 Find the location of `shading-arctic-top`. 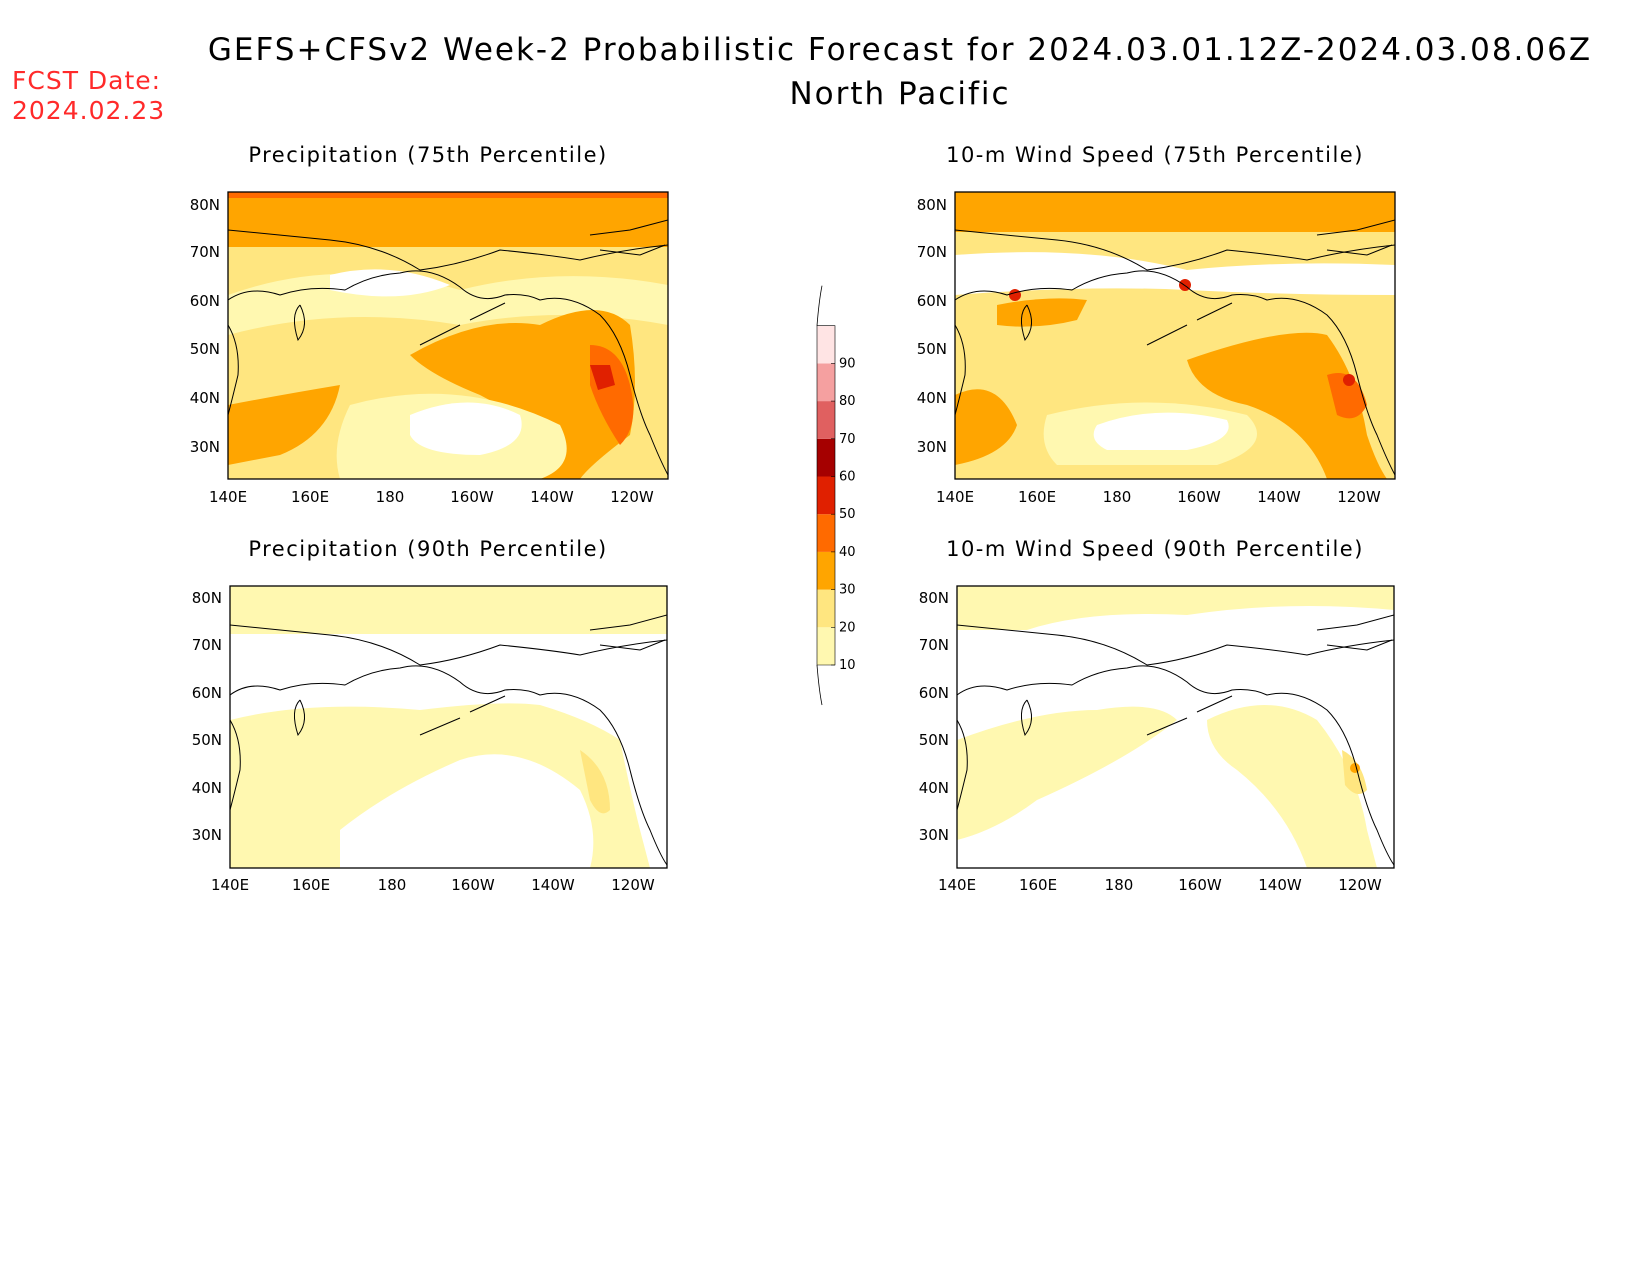

shading-arctic-top is located at coordinates (448, 195).